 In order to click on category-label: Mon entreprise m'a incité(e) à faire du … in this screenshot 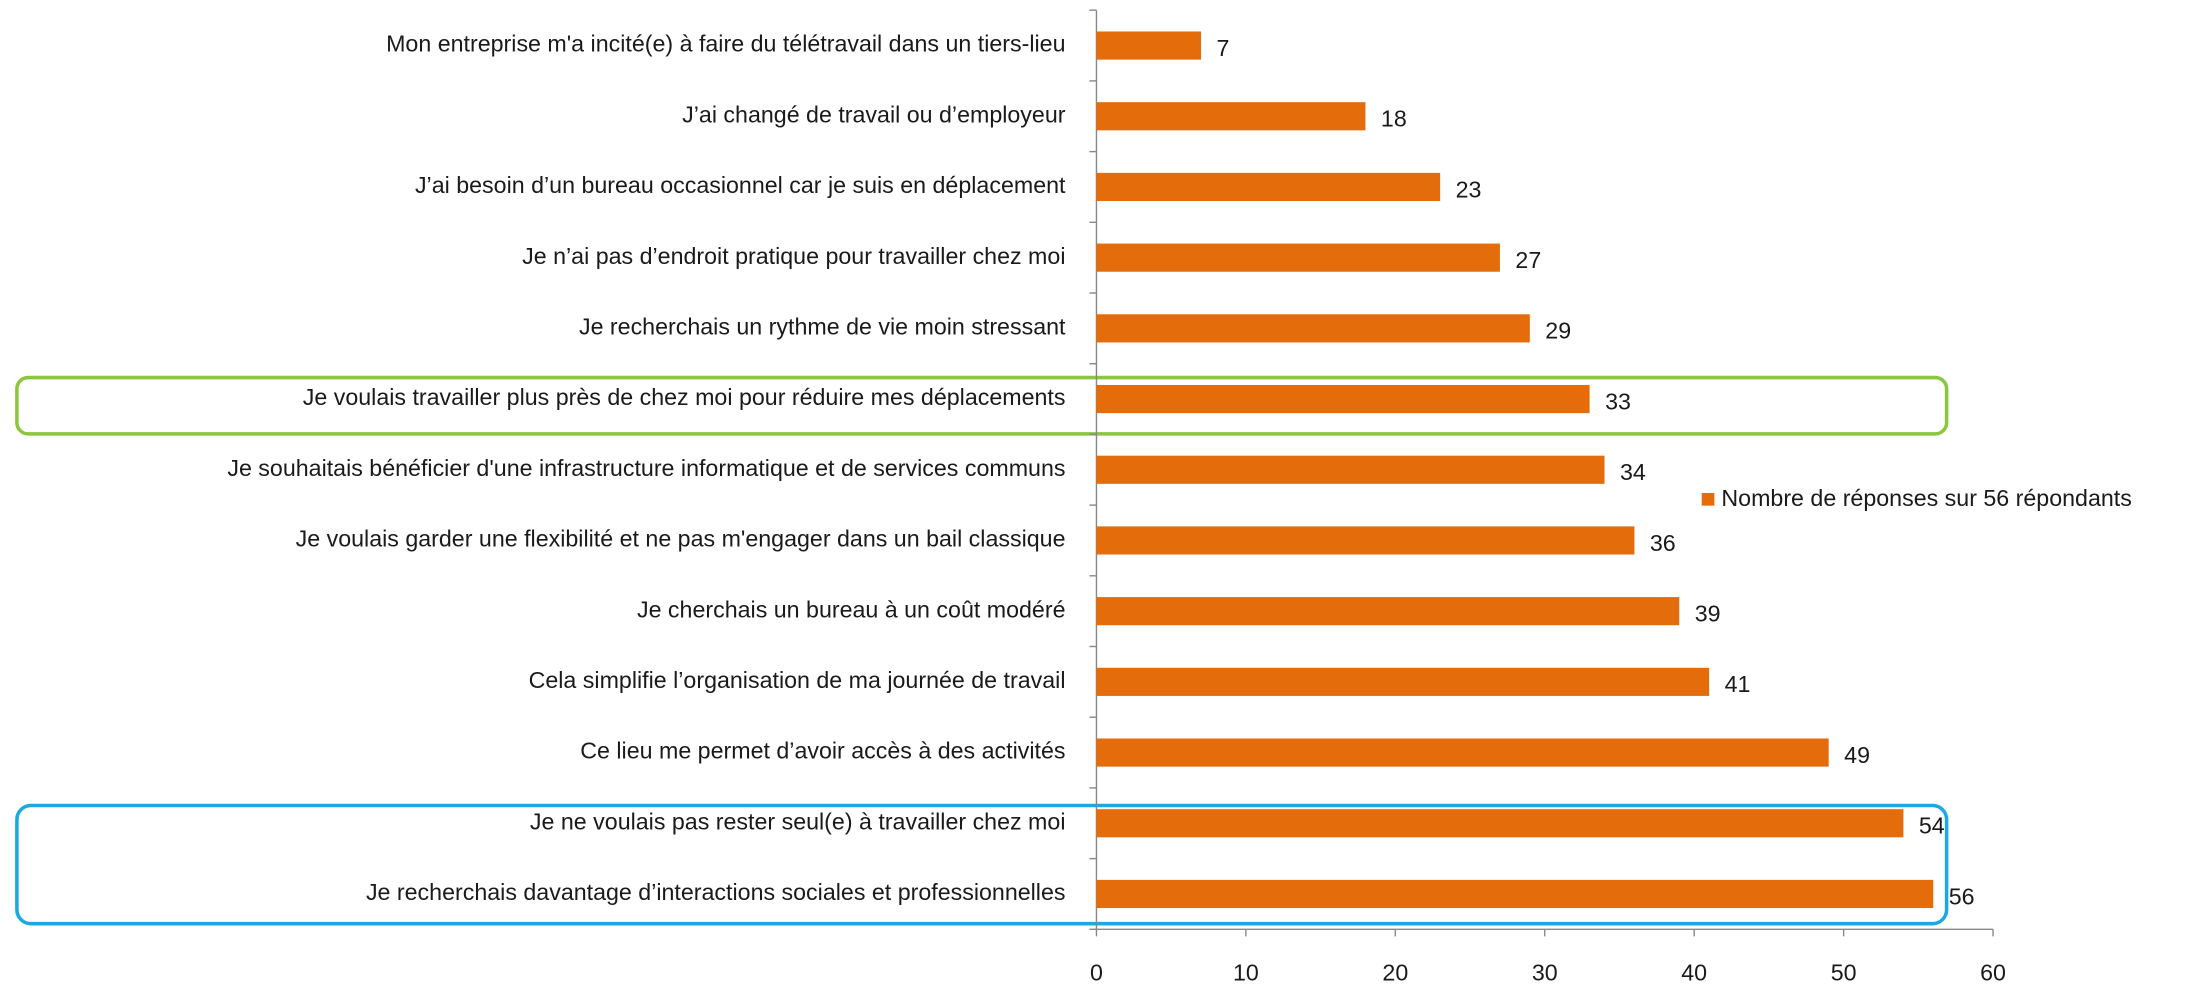, I will do `click(725, 44)`.